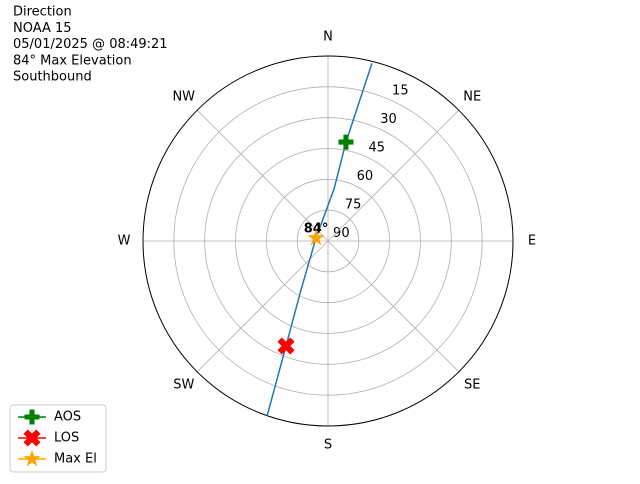 This screenshot has width=640, height=484. Describe the element at coordinates (532, 241) in the screenshot. I see `theta-tick-label: E` at that location.